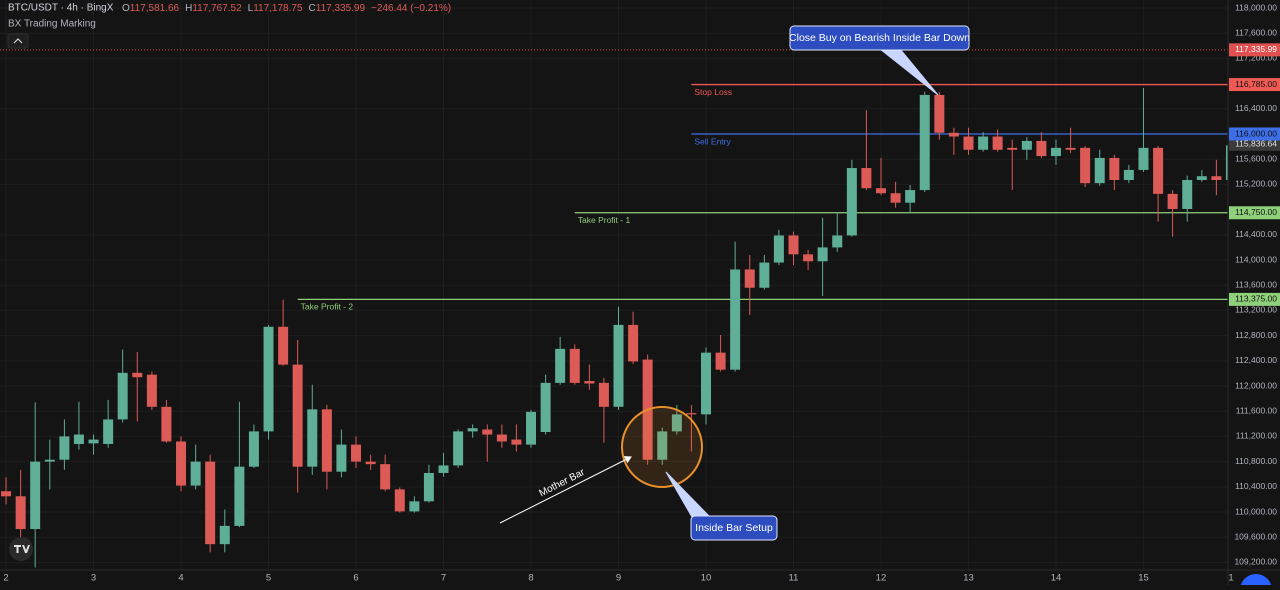 The height and width of the screenshot is (590, 1280). Describe the element at coordinates (1256, 234) in the screenshot. I see `y-tick-label: 114,400.00` at that location.